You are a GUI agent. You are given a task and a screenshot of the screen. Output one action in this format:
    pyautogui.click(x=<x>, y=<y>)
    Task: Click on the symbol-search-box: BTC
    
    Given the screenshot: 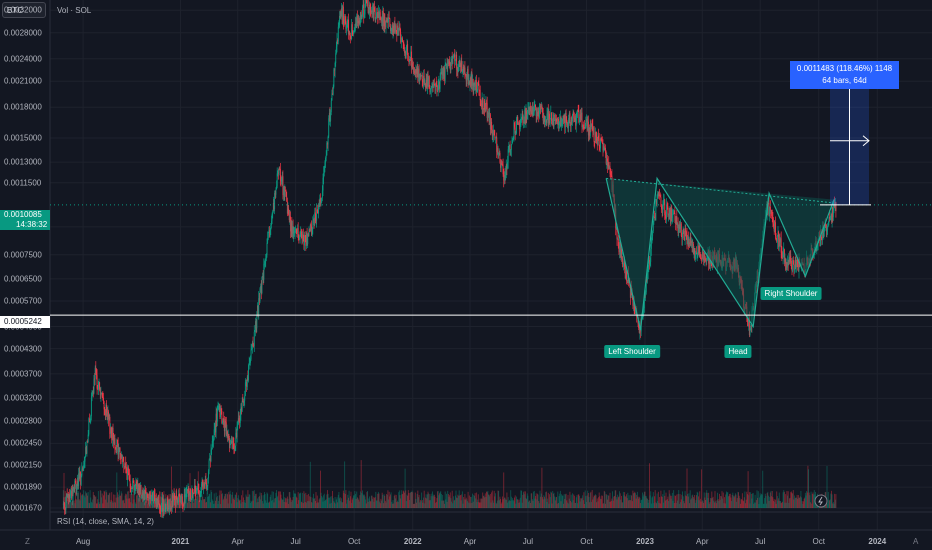 What is the action you would take?
    pyautogui.click(x=24, y=10)
    